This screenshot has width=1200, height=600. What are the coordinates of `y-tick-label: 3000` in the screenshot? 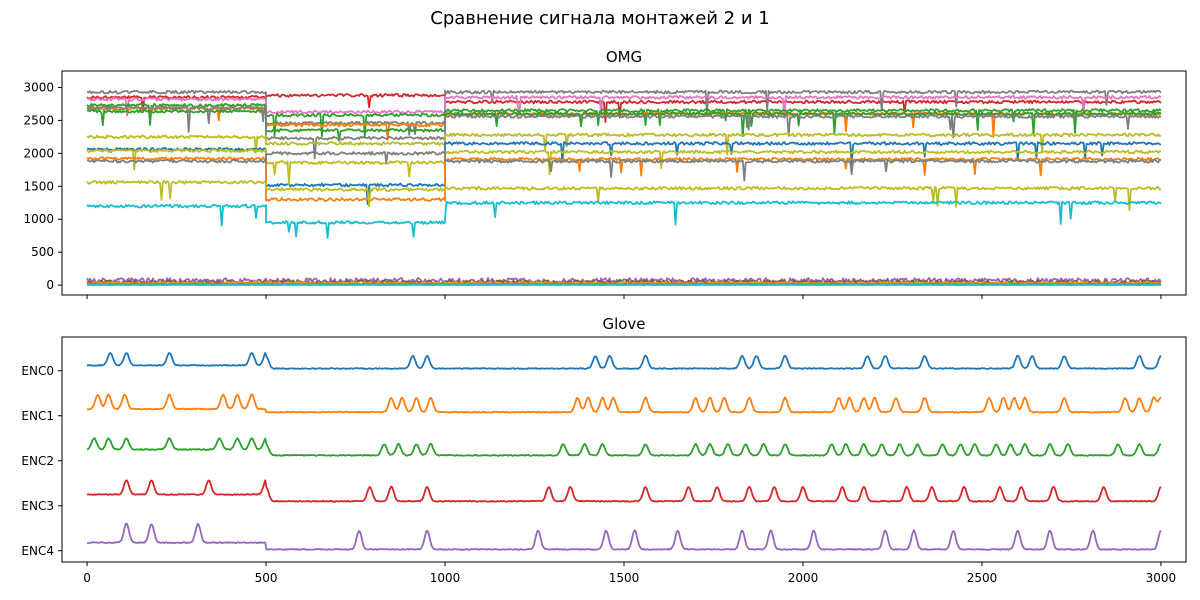 It's located at (38, 87).